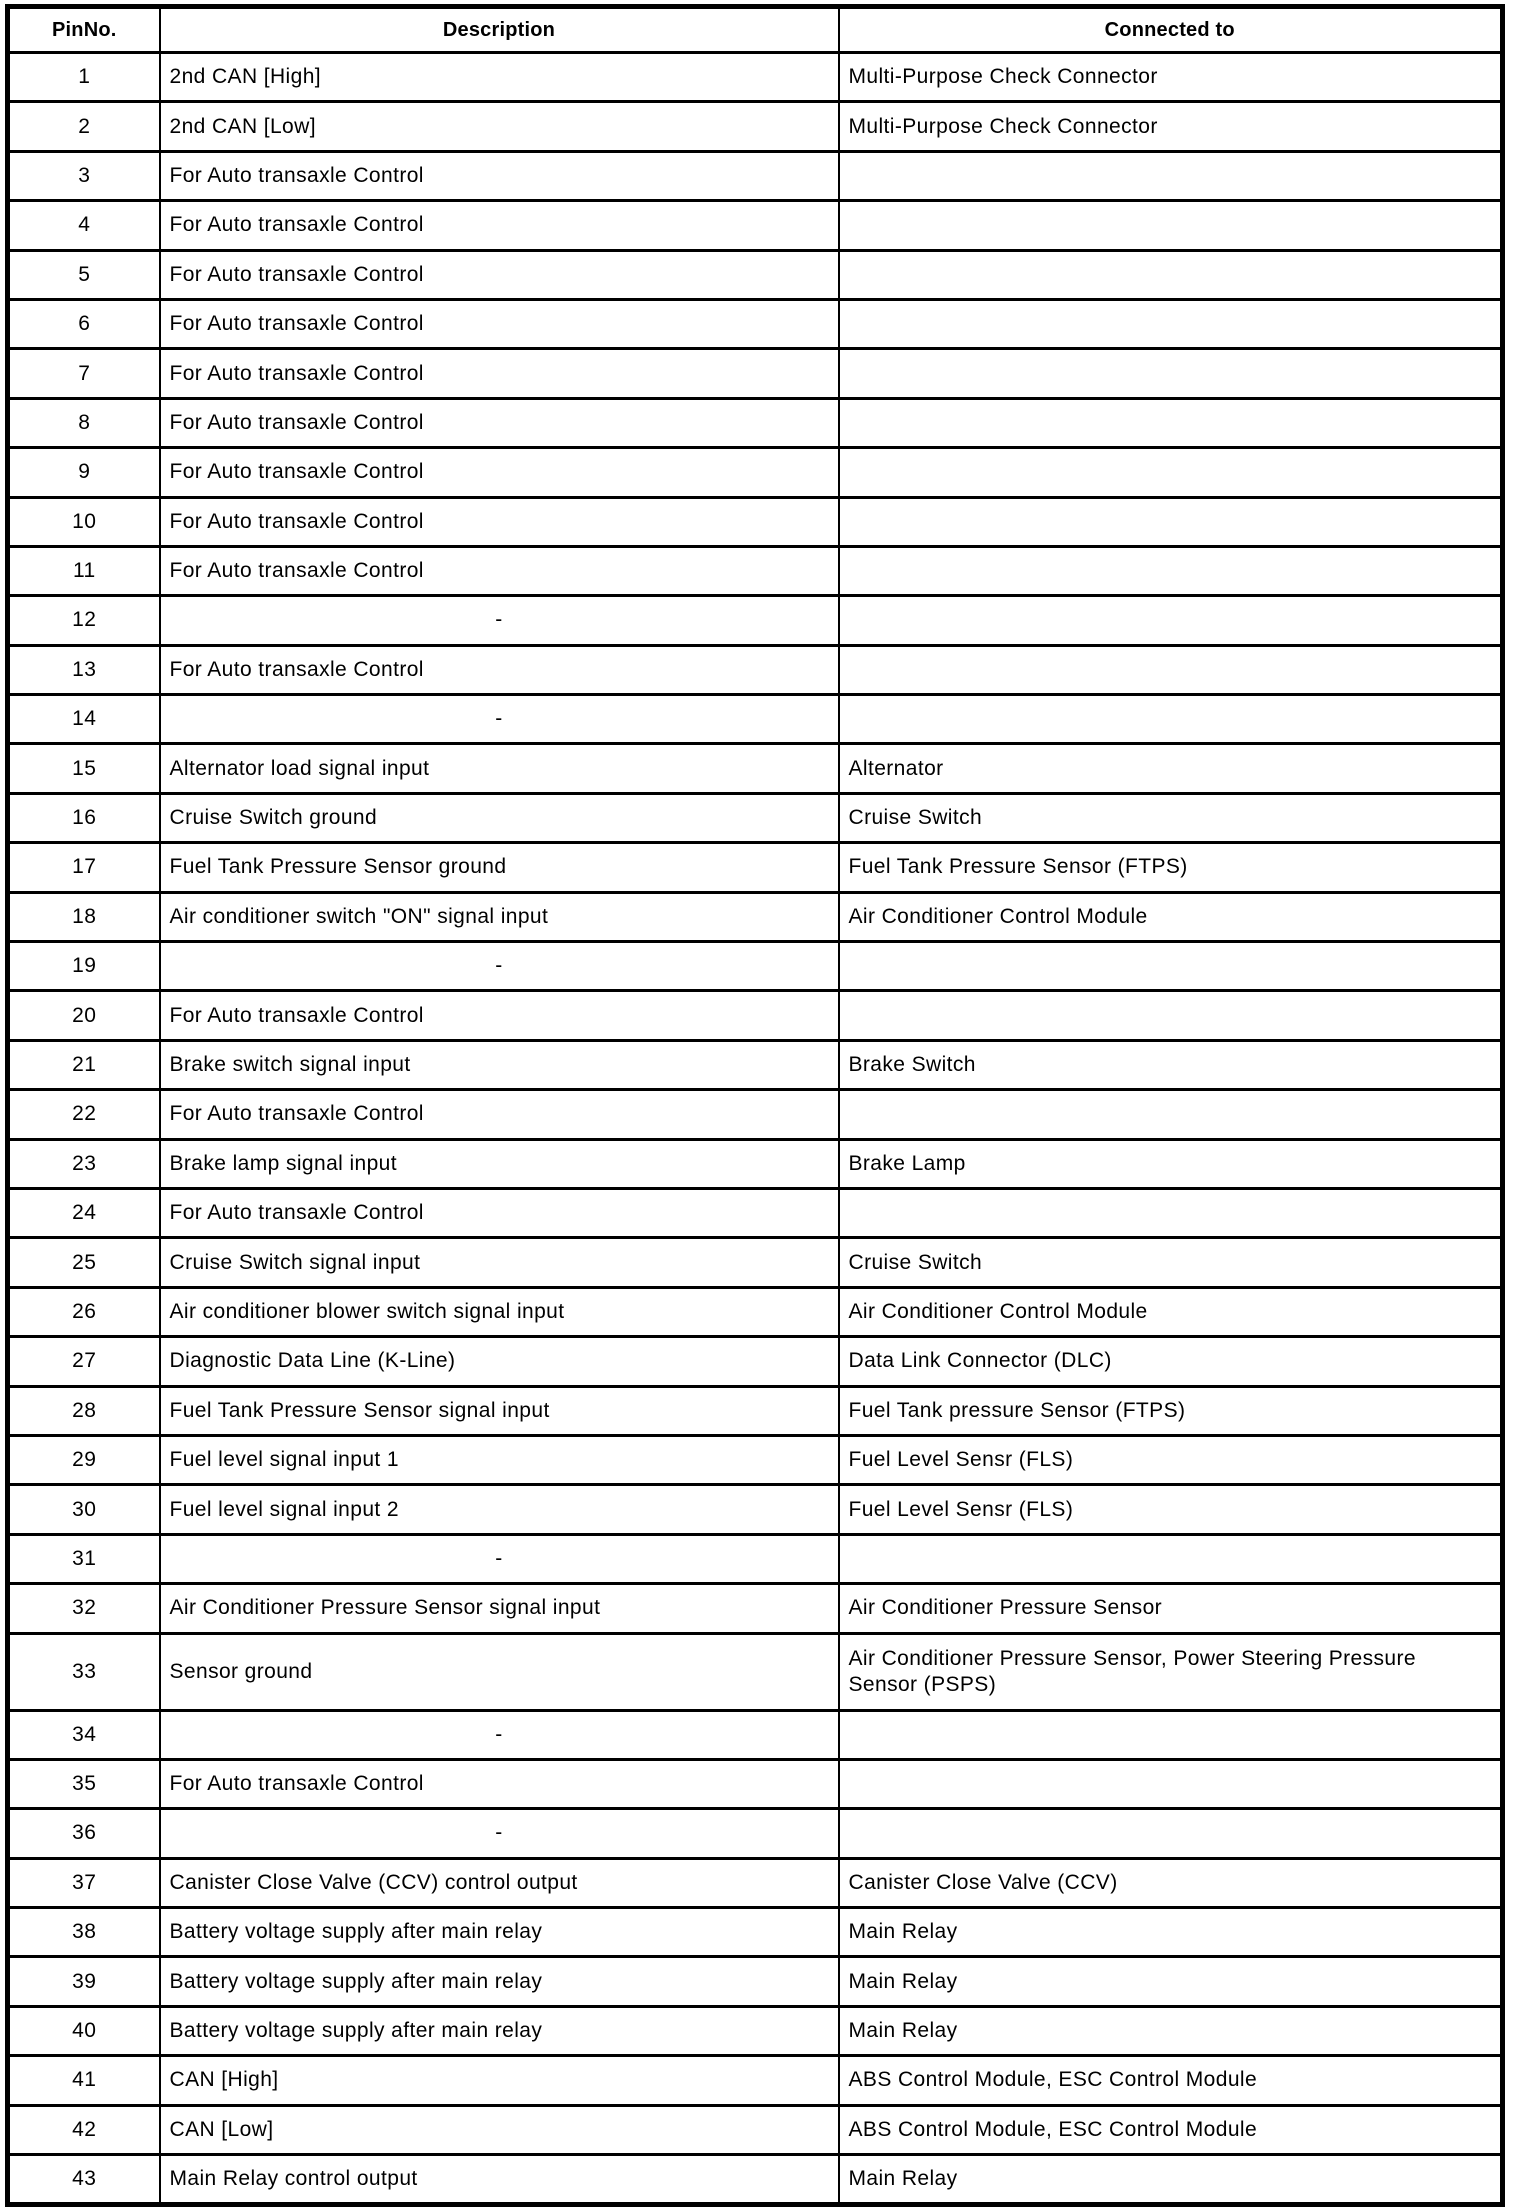 The image size is (1520, 2207). Describe the element at coordinates (83, 1734) in the screenshot. I see `pin-number-cell: 34` at that location.